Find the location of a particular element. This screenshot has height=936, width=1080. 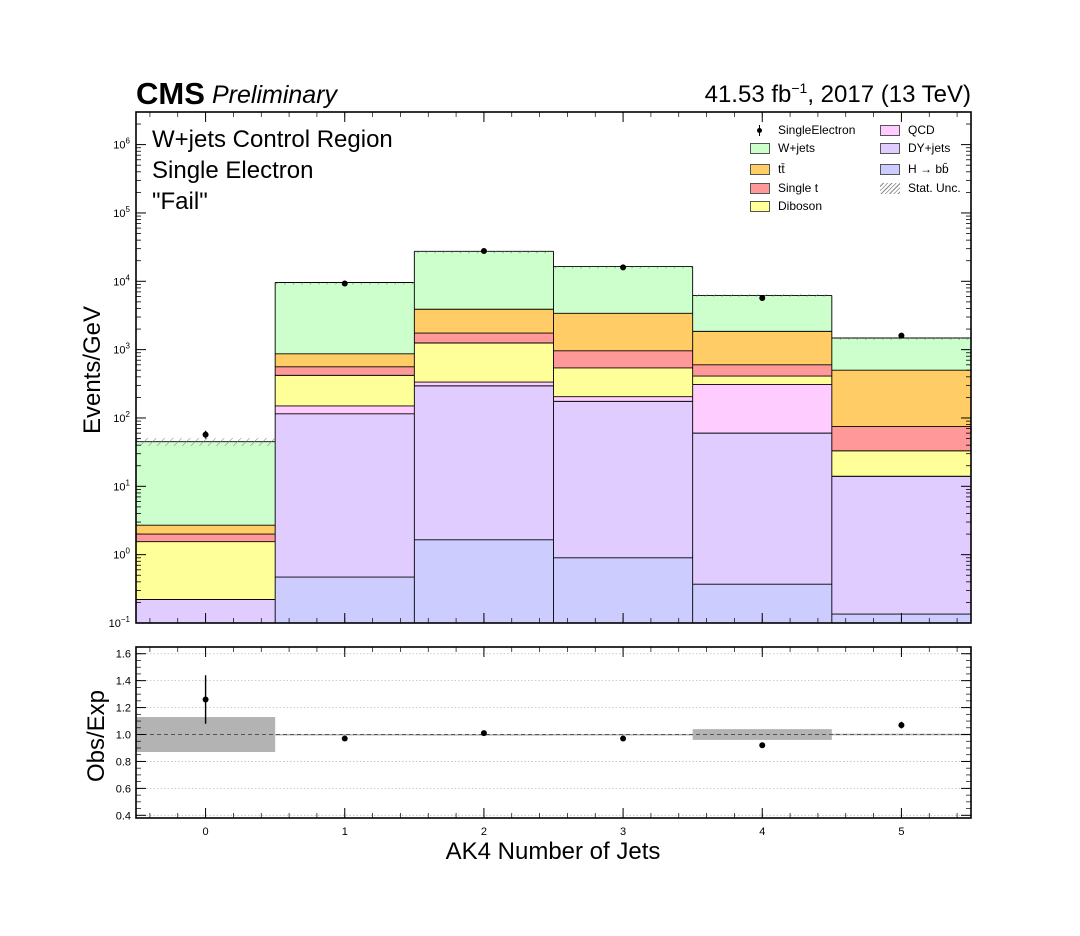

ratio-frame is located at coordinates (553, 732).